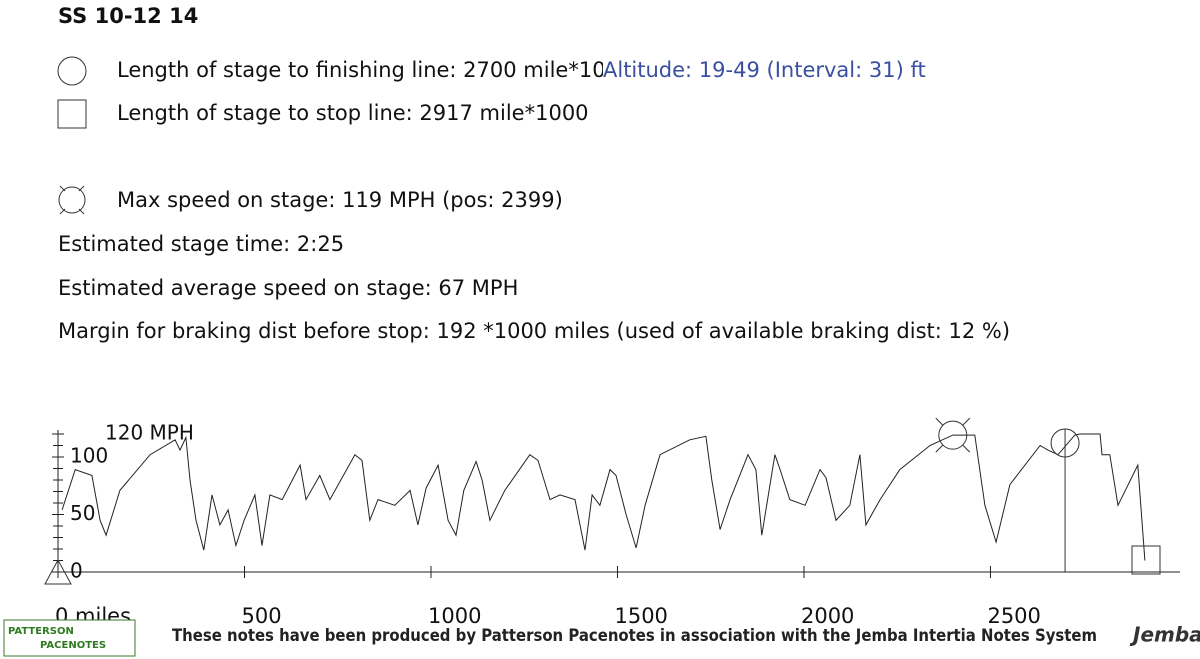 The width and height of the screenshot is (1200, 659). What do you see at coordinates (953, 435) in the screenshot?
I see `max-speed-marker` at bounding box center [953, 435].